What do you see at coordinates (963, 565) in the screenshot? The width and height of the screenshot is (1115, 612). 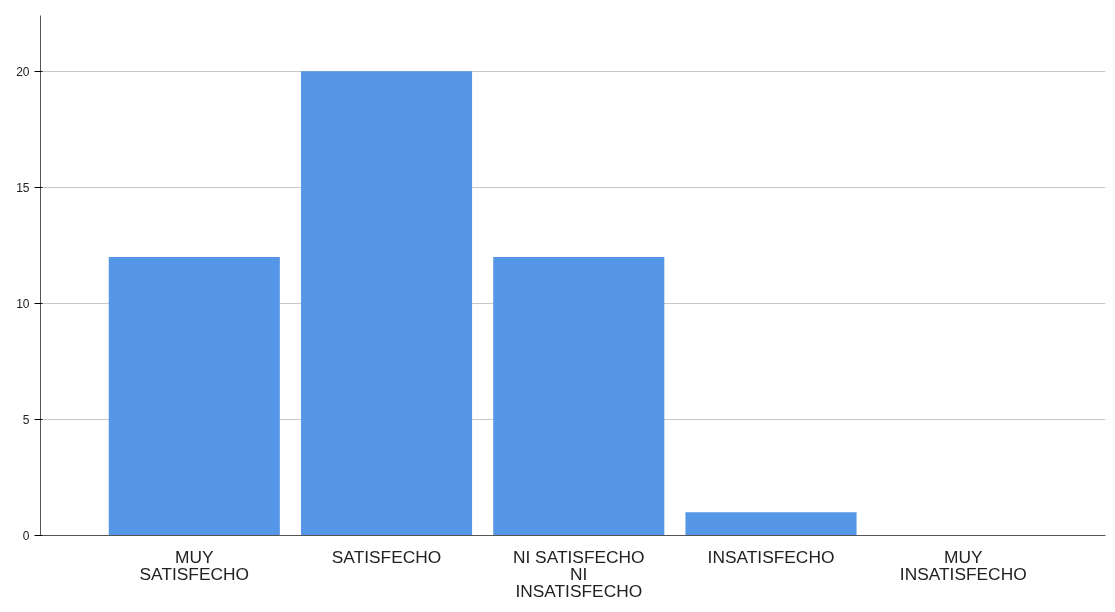 I see `x-tick-label: MUY INSATISFECHO` at bounding box center [963, 565].